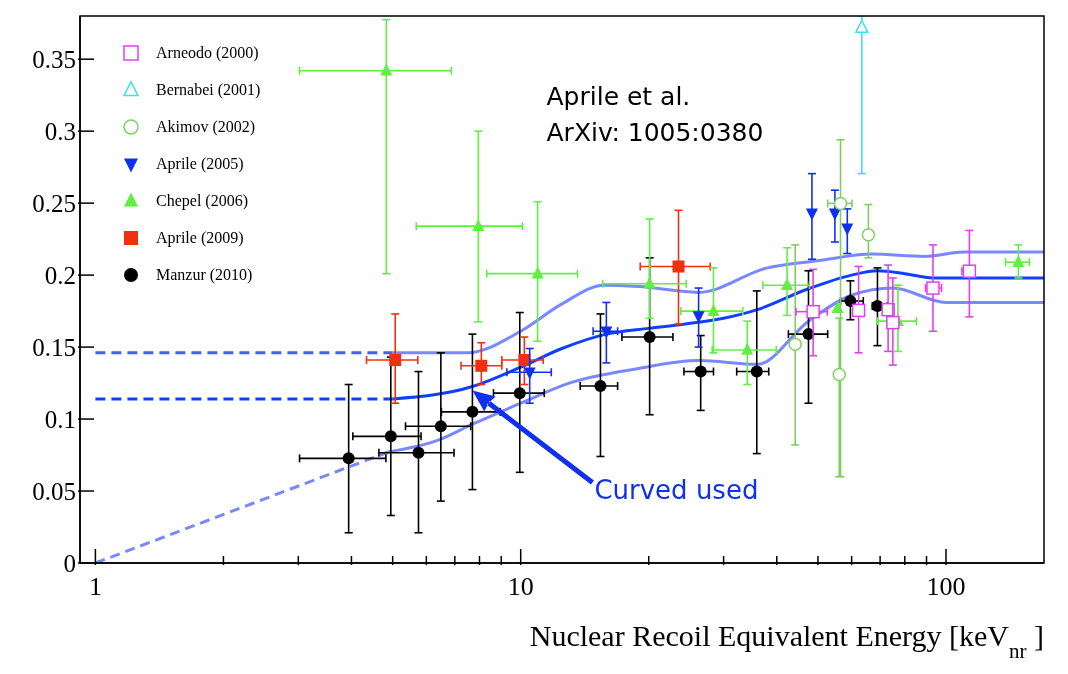 This screenshot has height=674, width=1068. I want to click on y-tick-label: 0.35, so click(54, 60).